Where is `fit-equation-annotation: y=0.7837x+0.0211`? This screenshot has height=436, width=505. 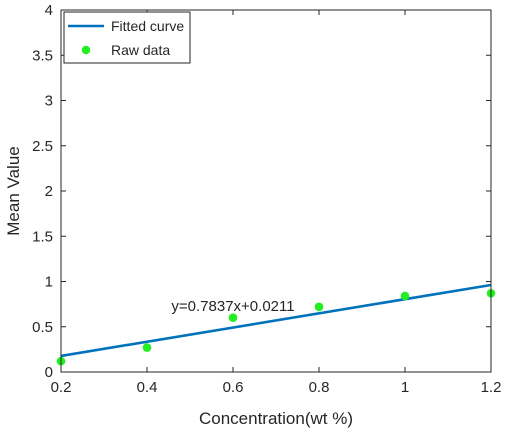
fit-equation-annotation: y=0.7837x+0.0211 is located at coordinates (232, 306).